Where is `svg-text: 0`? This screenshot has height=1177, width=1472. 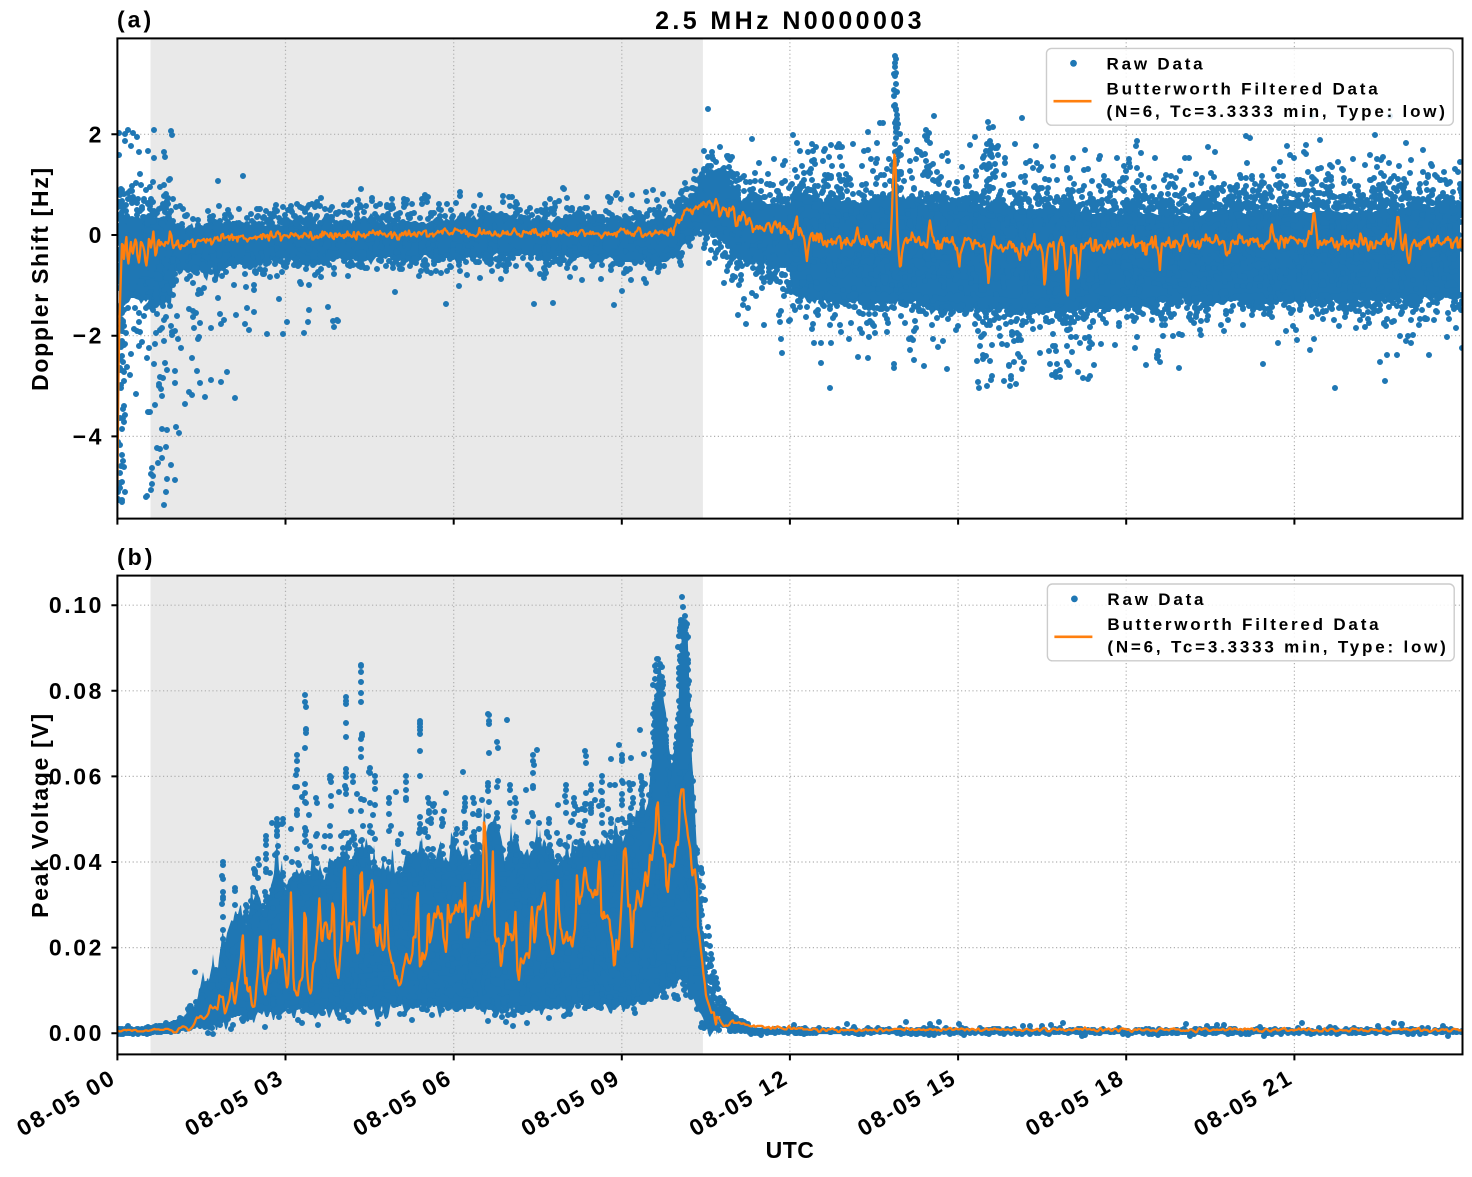
svg-text: 0 is located at coordinates (96, 235).